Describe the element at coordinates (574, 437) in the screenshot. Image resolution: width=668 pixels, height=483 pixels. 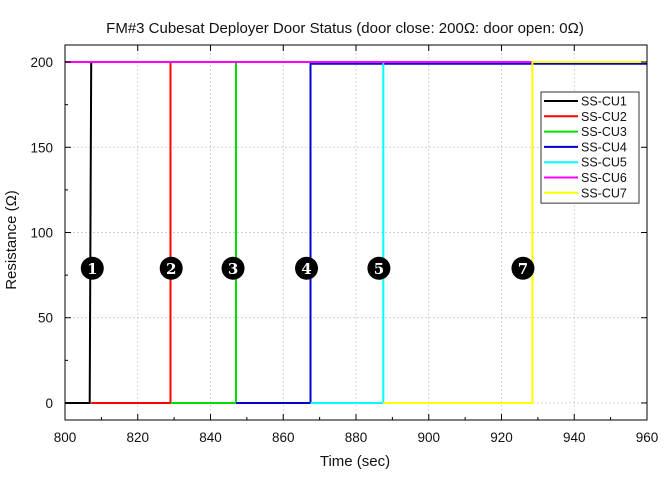
I see `x-tick-label: 940` at that location.